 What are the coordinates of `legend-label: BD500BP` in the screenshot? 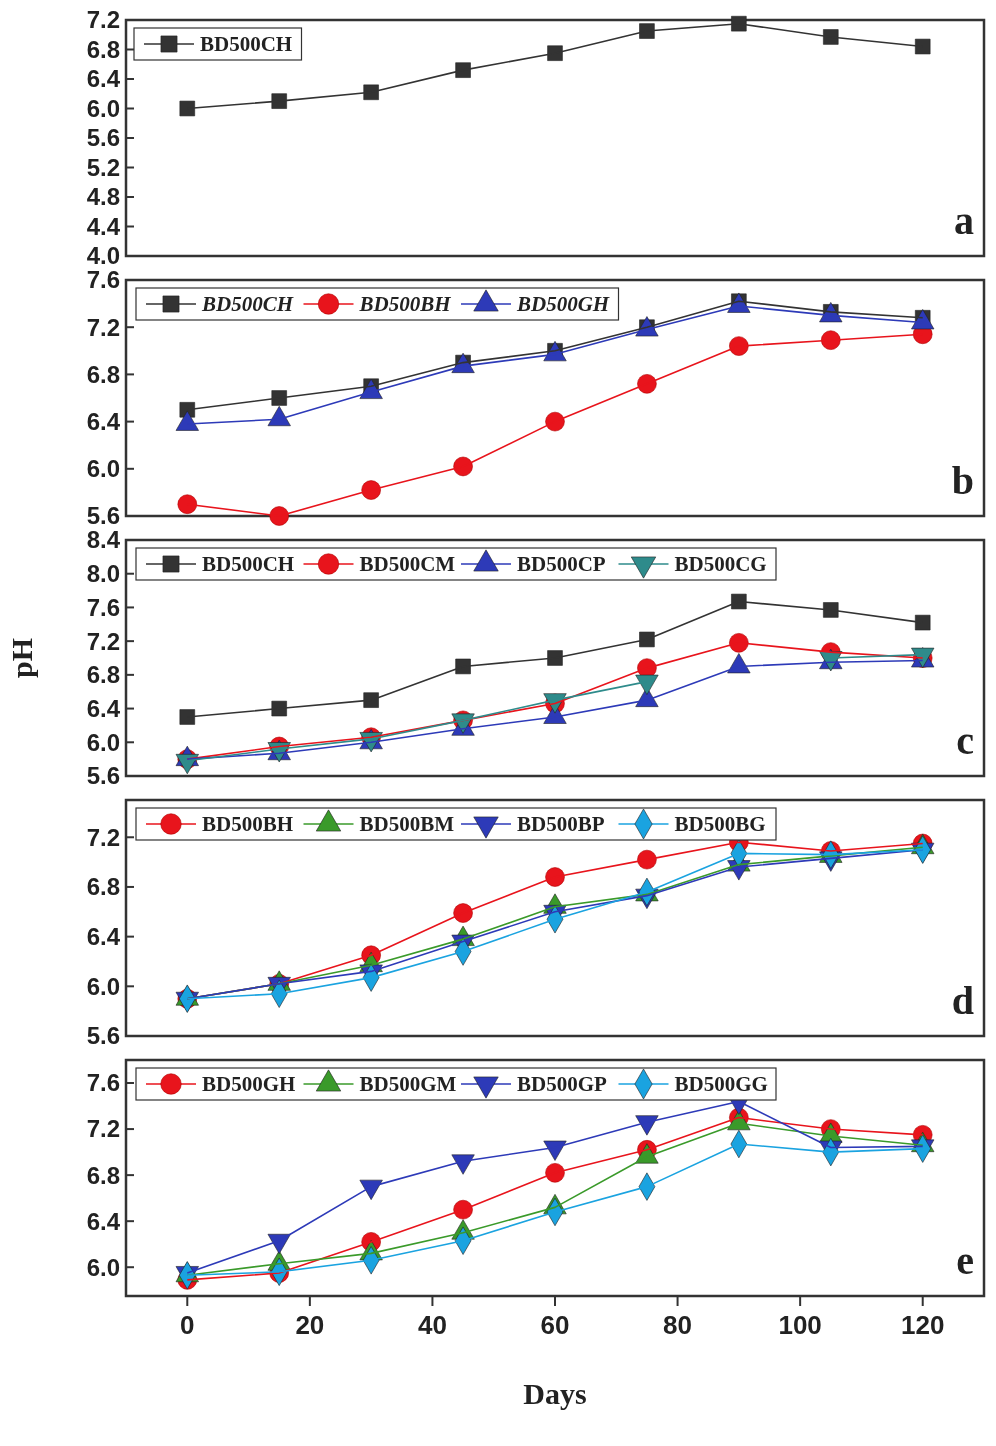 It's located at (561, 824).